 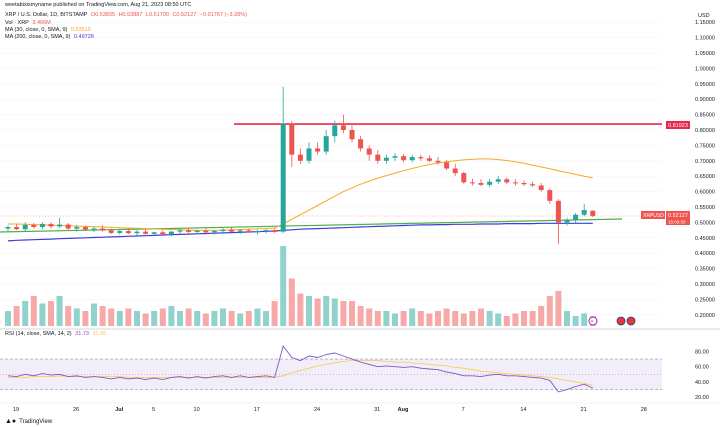 What do you see at coordinates (705, 54) in the screenshot?
I see `price-tick-label: 1.05000` at bounding box center [705, 54].